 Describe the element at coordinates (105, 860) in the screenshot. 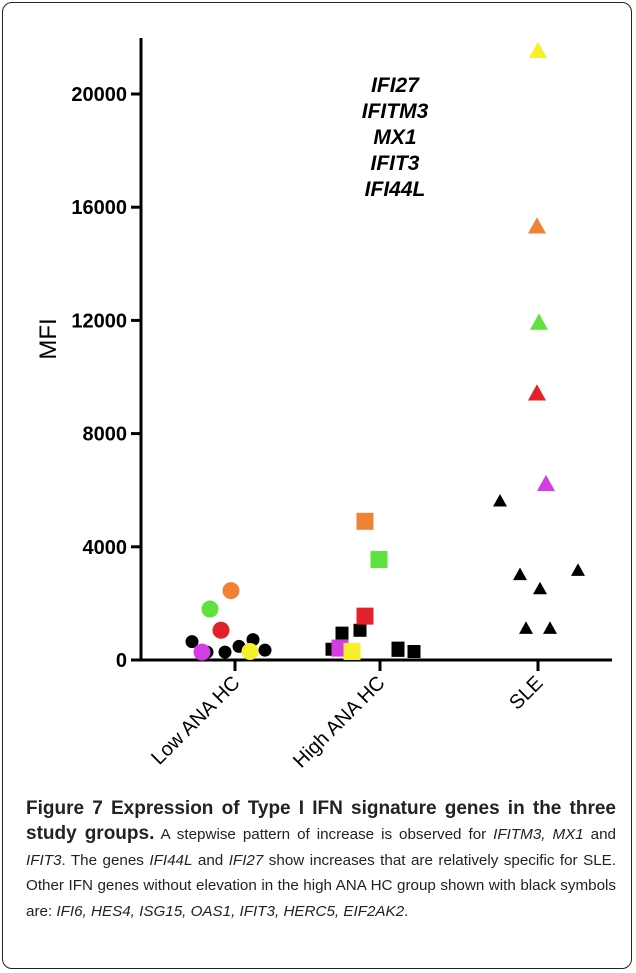

I see `caption-text: . The genes` at that location.